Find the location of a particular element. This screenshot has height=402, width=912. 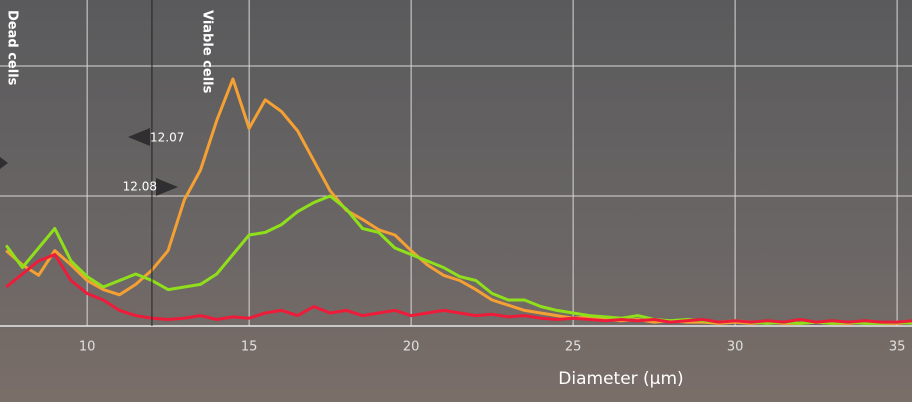

x-tick-label: 15 is located at coordinates (249, 347).